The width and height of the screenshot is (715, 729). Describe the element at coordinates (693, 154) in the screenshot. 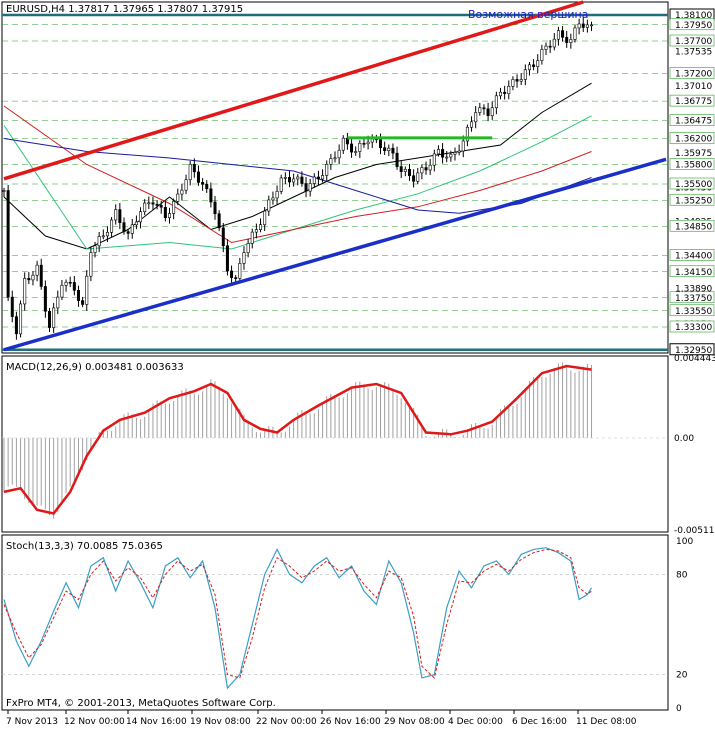

I see `price-tick-label: 1.35975` at that location.